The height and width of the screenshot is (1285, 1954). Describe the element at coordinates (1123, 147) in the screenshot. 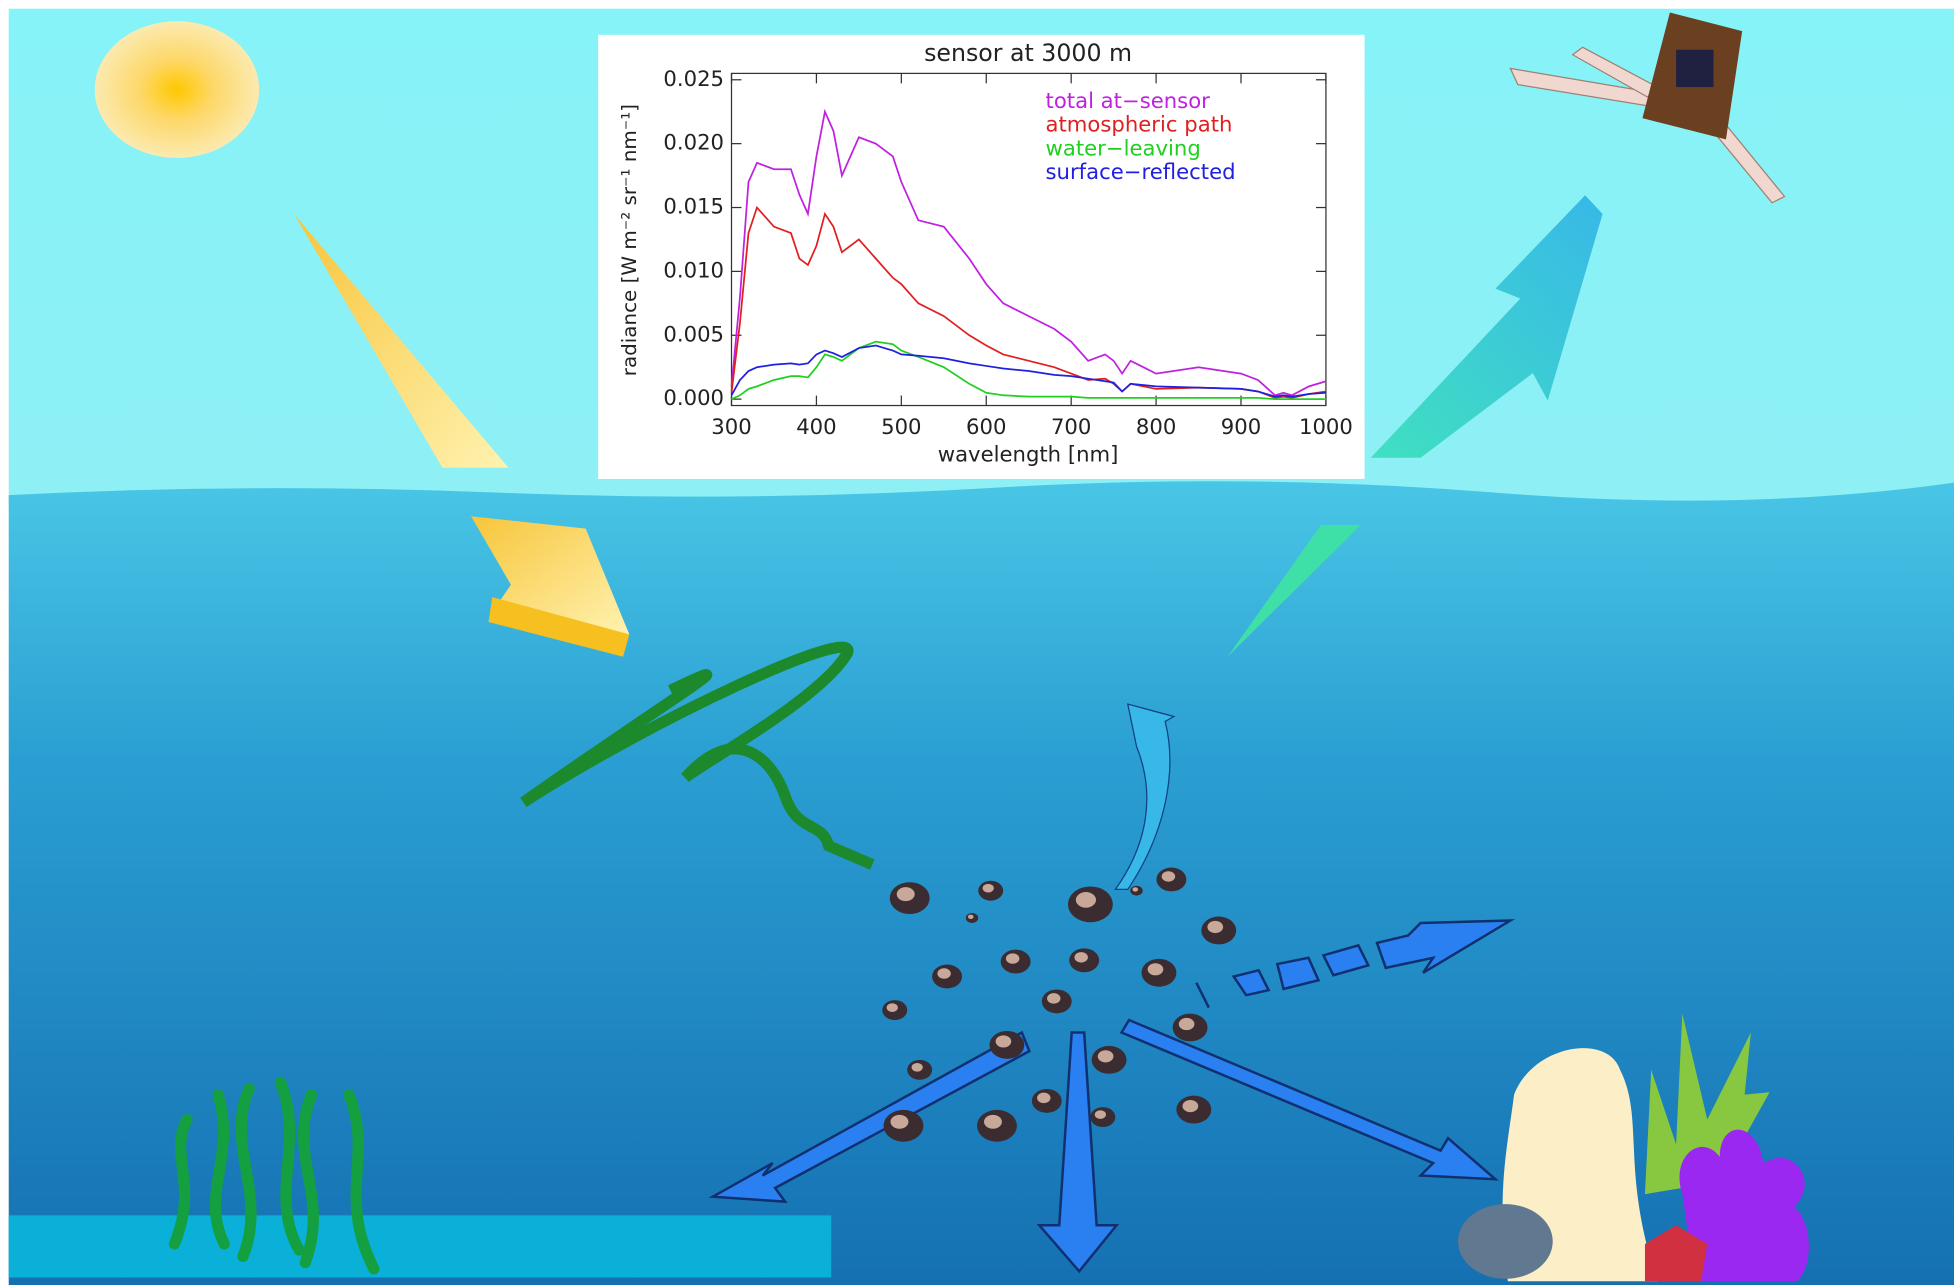

I see `legend-entry: water−leaving` at that location.